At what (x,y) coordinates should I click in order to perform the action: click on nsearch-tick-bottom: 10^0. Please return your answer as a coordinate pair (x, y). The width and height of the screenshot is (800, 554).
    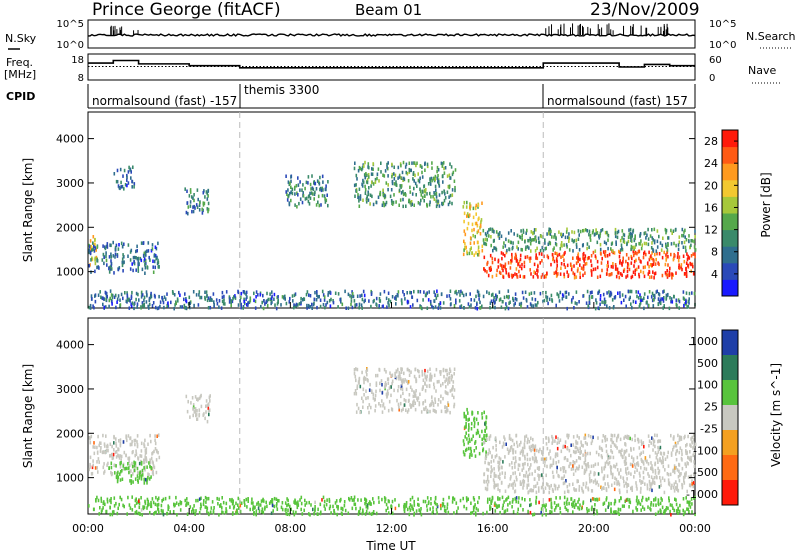
    Looking at the image, I should click on (722, 45).